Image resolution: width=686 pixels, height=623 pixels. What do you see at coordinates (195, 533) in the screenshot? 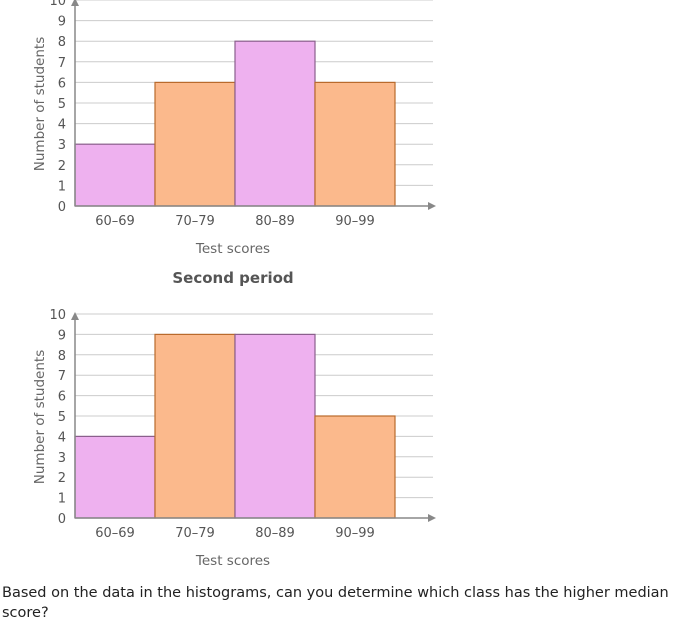
I see `chart2-category-label: 70–79` at bounding box center [195, 533].